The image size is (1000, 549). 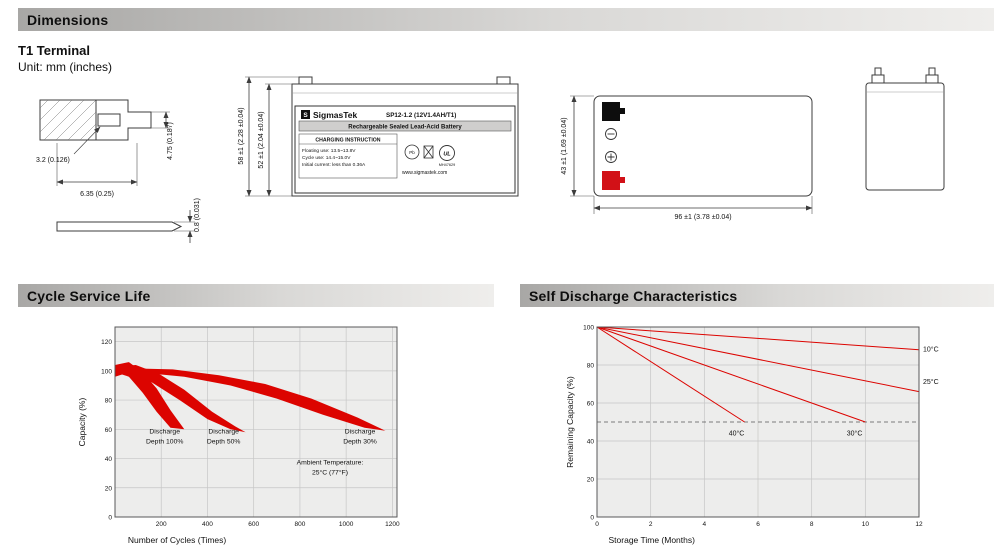 What do you see at coordinates (633, 295) in the screenshot?
I see `self-discharge-title: Self Discharge Characteristics` at bounding box center [633, 295].